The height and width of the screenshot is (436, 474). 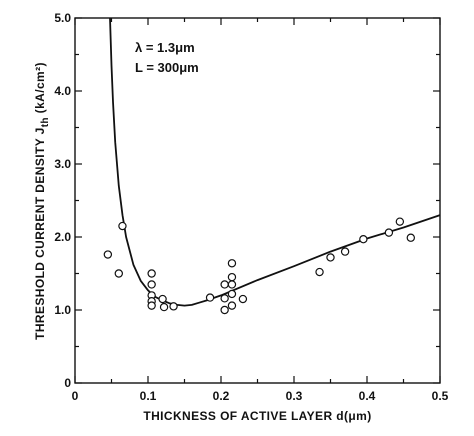 What do you see at coordinates (62, 164) in the screenshot?
I see `y-tick-label: 3.0` at bounding box center [62, 164].